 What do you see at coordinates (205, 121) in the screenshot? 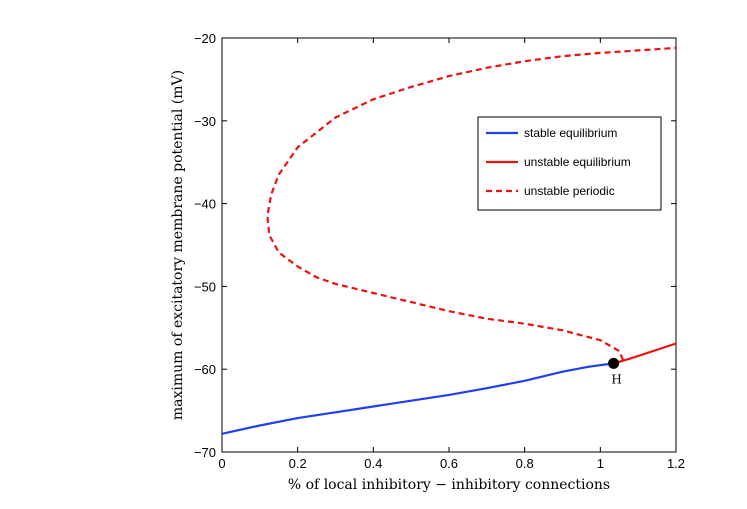
I see `y-tick-label: −30` at bounding box center [205, 121].